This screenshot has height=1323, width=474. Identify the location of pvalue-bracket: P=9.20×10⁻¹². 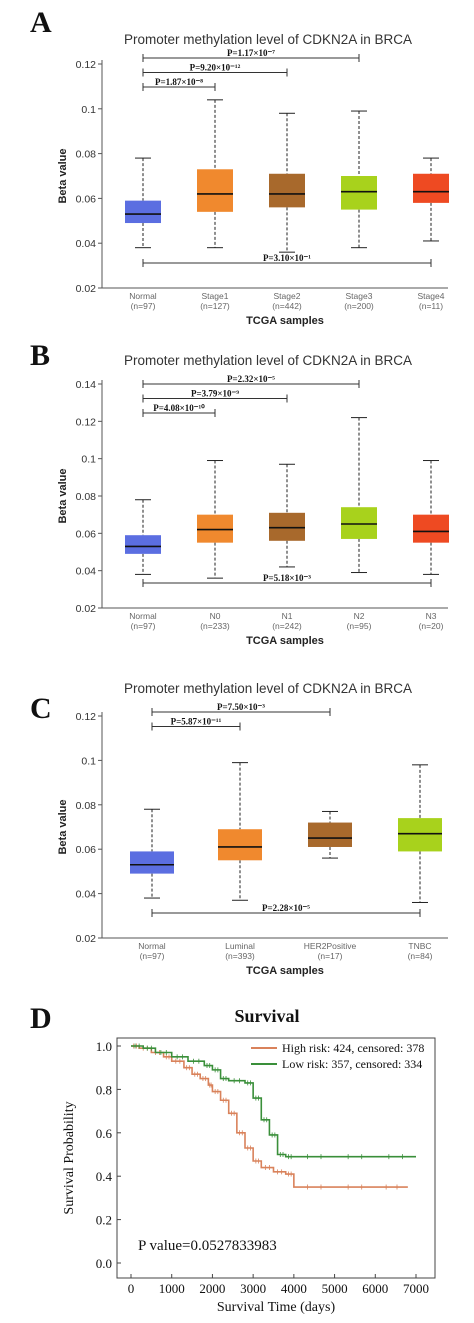
(215, 70).